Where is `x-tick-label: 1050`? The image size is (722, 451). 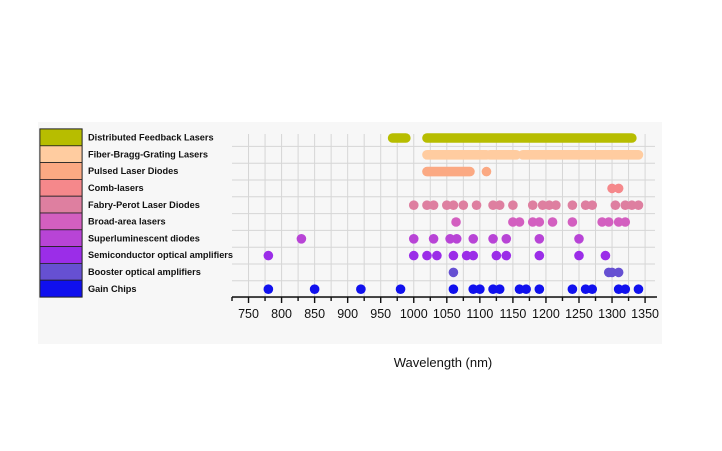
x-tick-label: 1050 is located at coordinates (447, 314).